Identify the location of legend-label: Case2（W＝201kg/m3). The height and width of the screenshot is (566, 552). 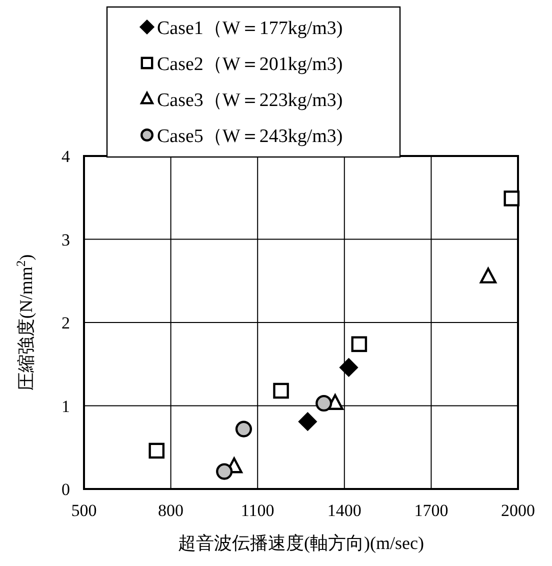
(250, 64).